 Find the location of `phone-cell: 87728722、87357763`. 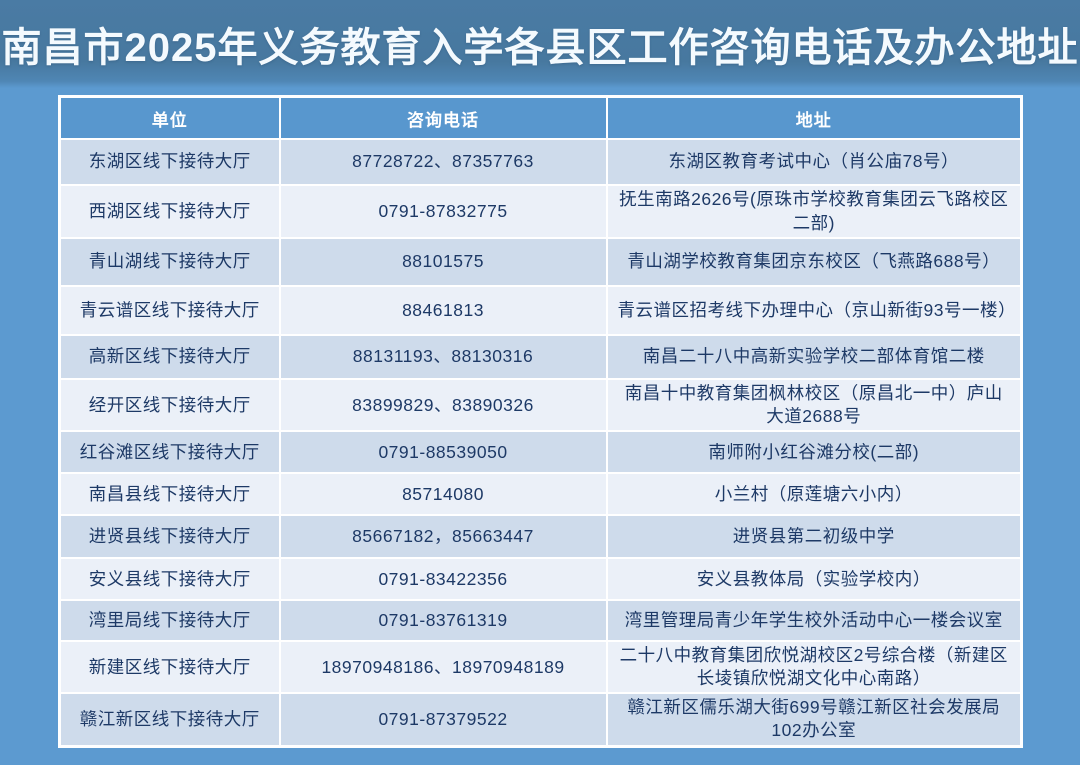

phone-cell: 87728722、87357763 is located at coordinates (443, 162).